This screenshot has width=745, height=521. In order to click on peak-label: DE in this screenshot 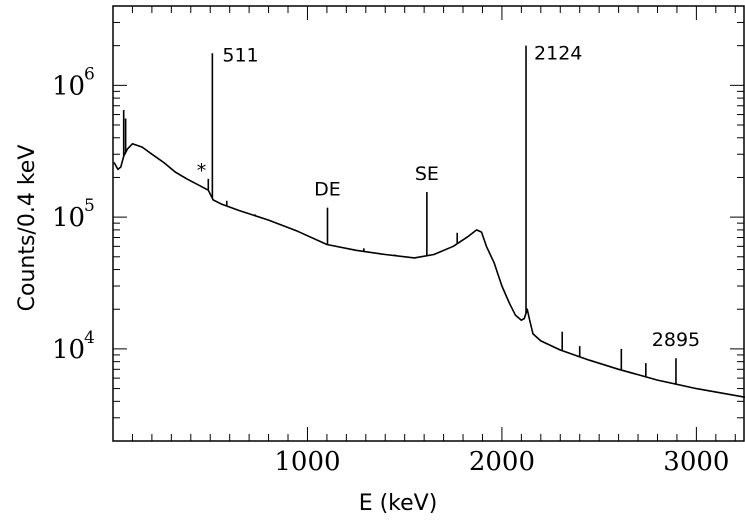, I will do `click(327, 190)`.